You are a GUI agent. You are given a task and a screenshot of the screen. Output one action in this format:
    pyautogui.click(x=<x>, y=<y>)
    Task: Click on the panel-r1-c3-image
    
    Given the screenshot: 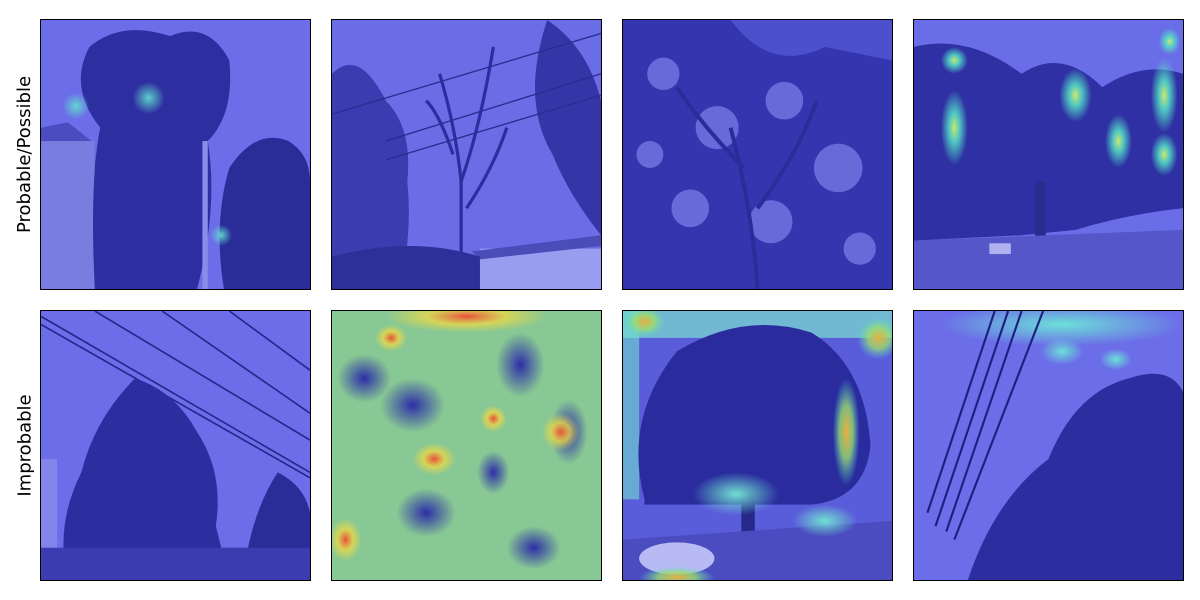 What is the action you would take?
    pyautogui.click(x=757, y=154)
    